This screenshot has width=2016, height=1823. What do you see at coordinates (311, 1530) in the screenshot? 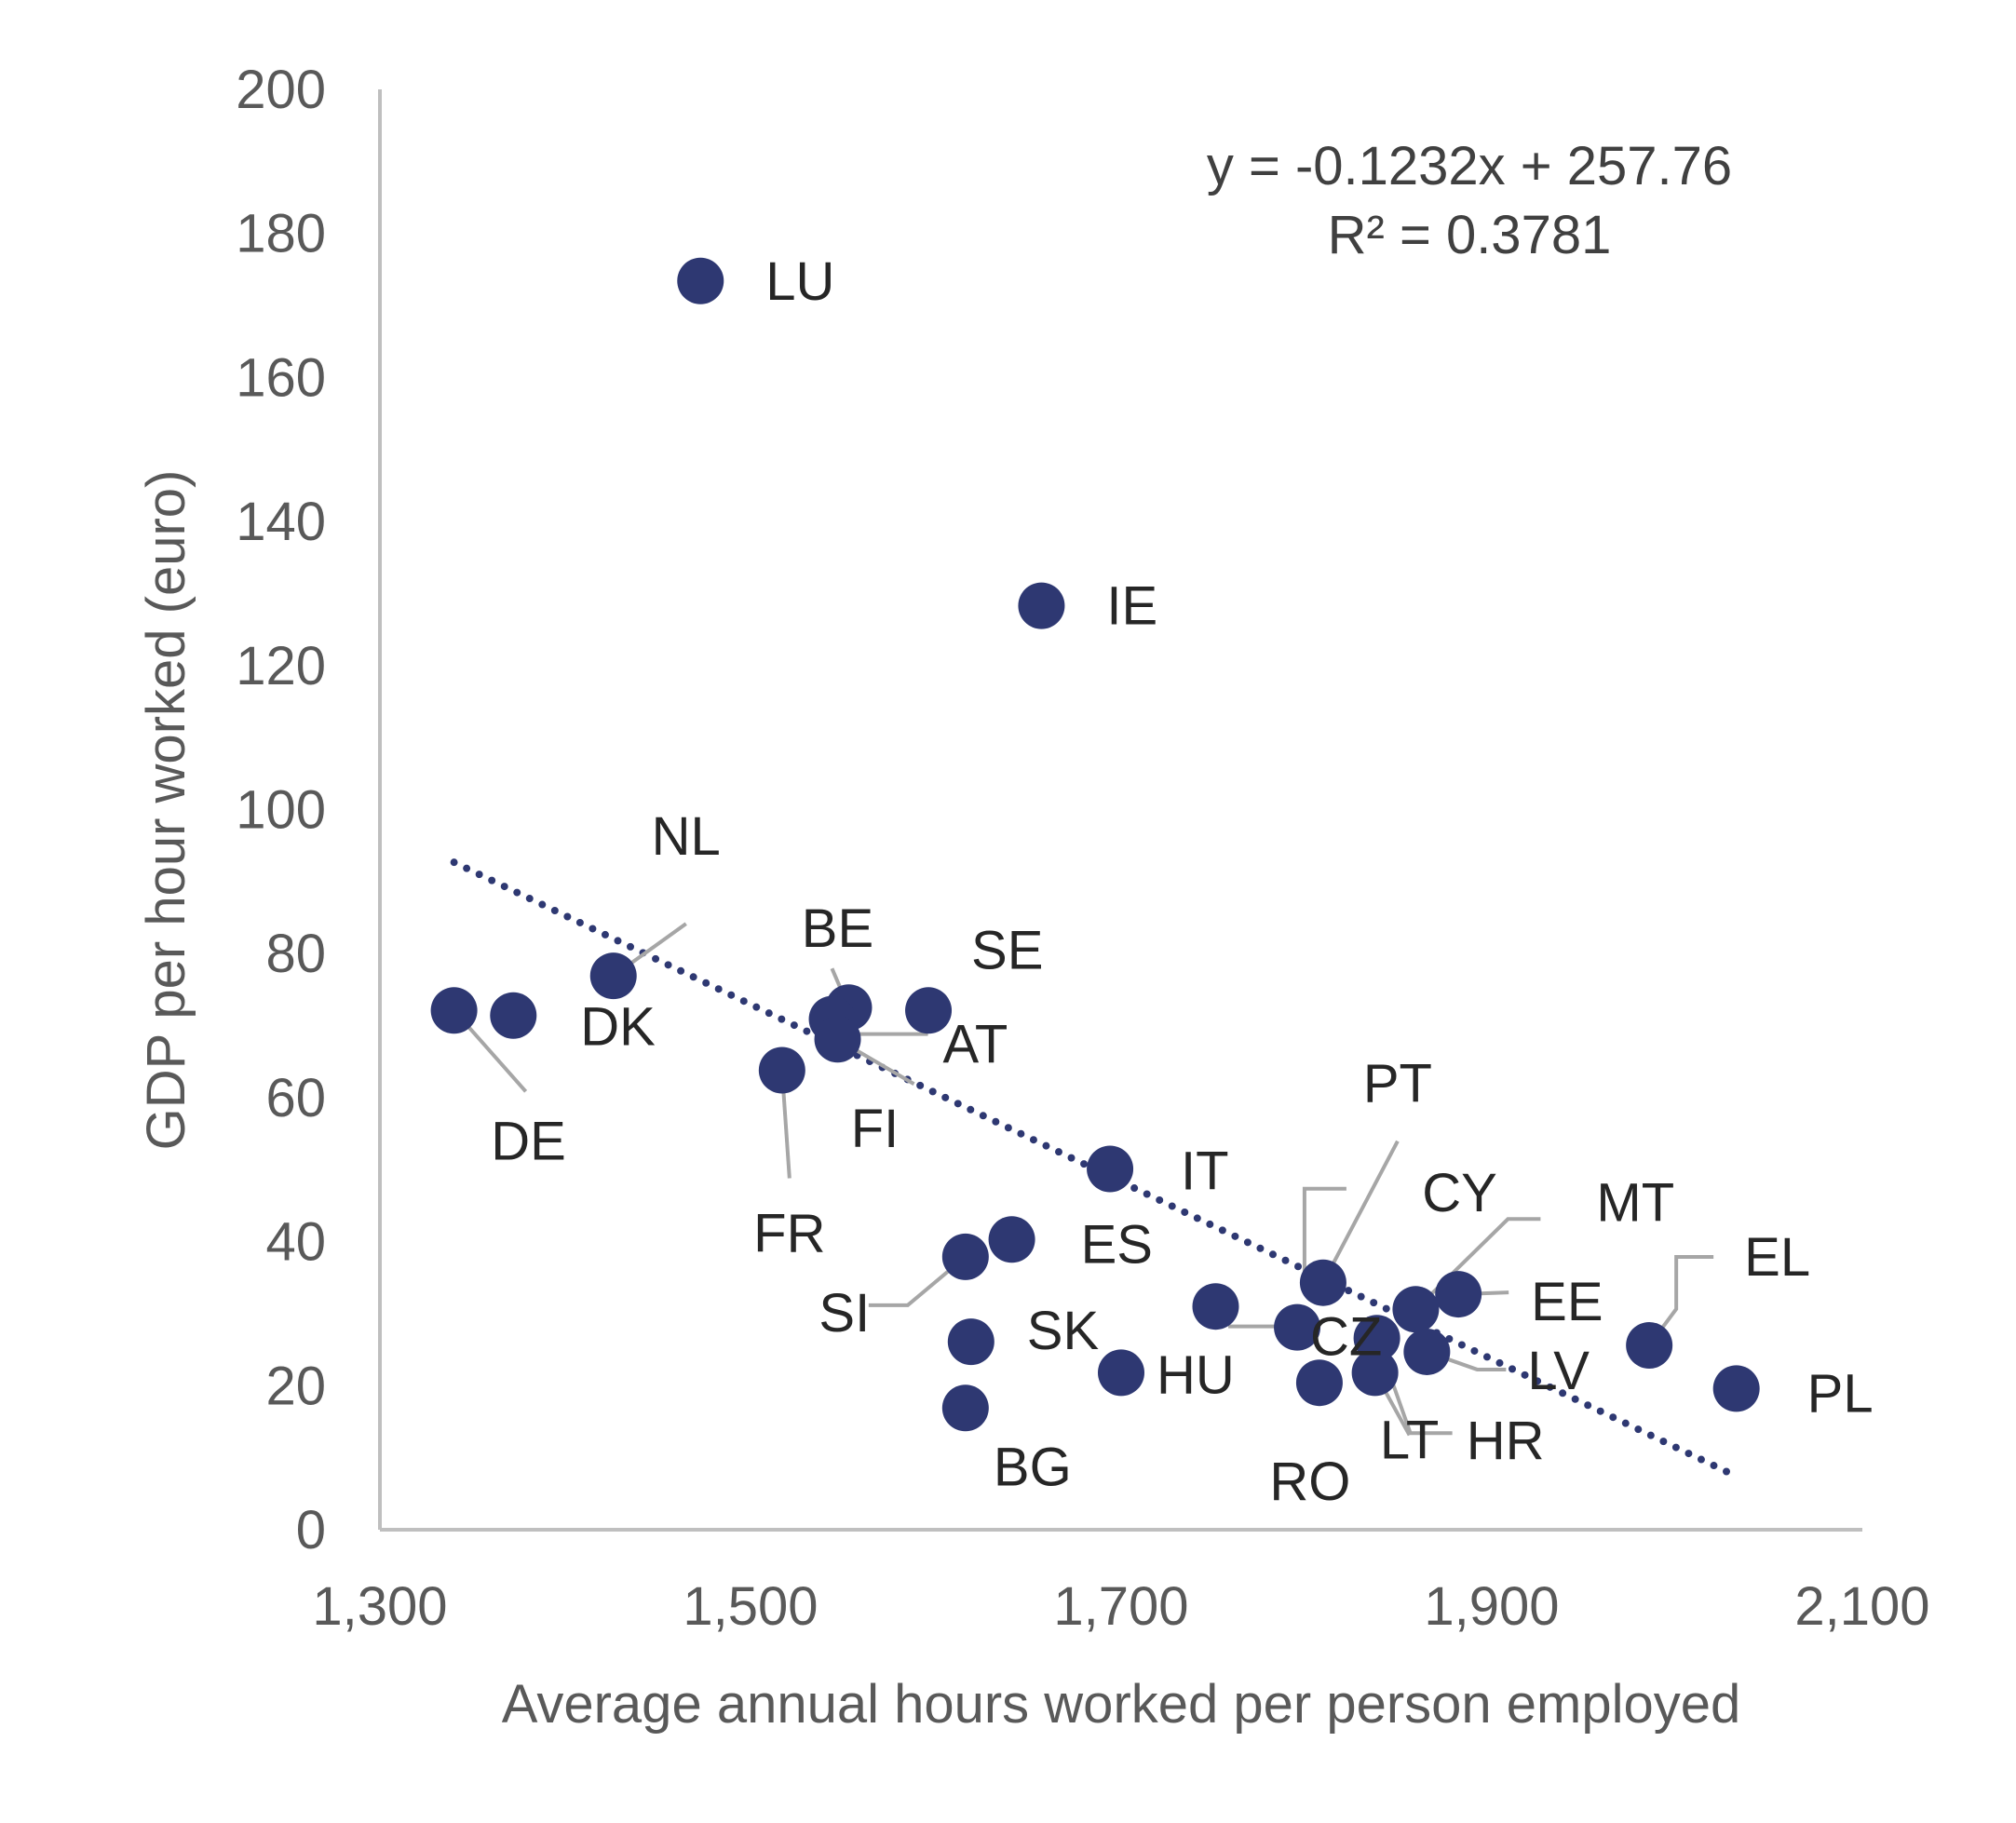
I see `y-tick-label: 0` at bounding box center [311, 1530].